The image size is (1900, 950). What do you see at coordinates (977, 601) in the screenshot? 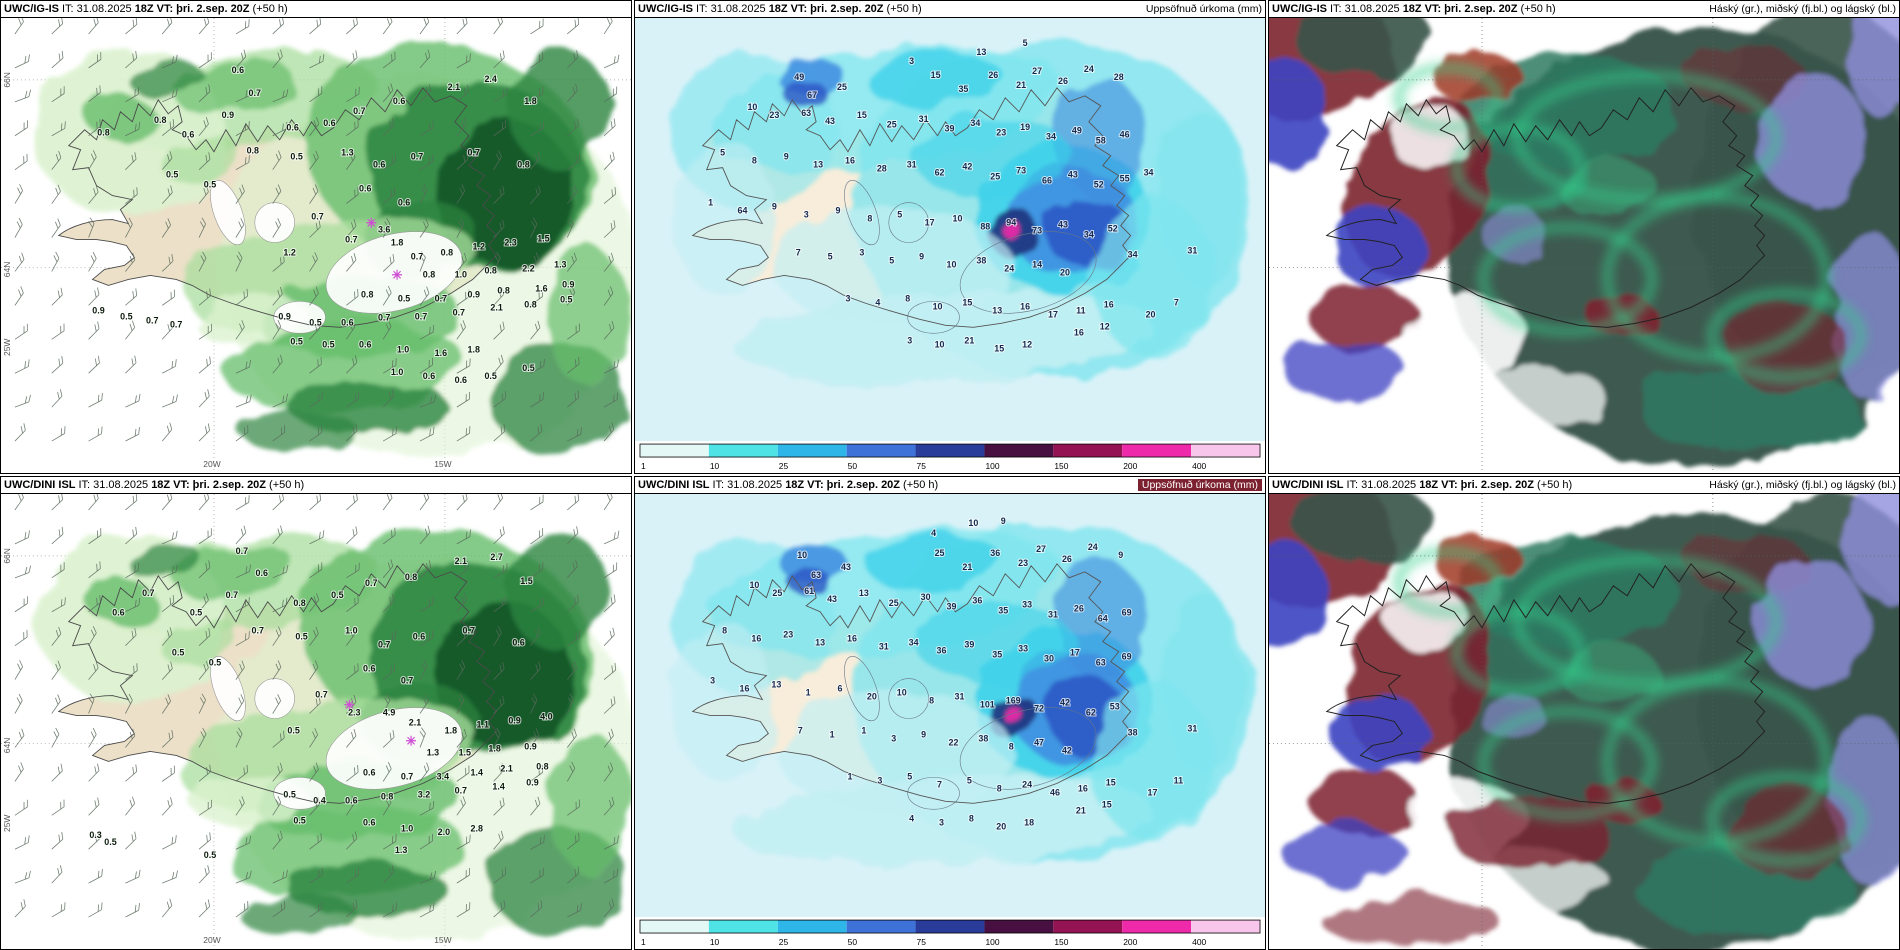
I see `svg-text: 36` at bounding box center [977, 601].